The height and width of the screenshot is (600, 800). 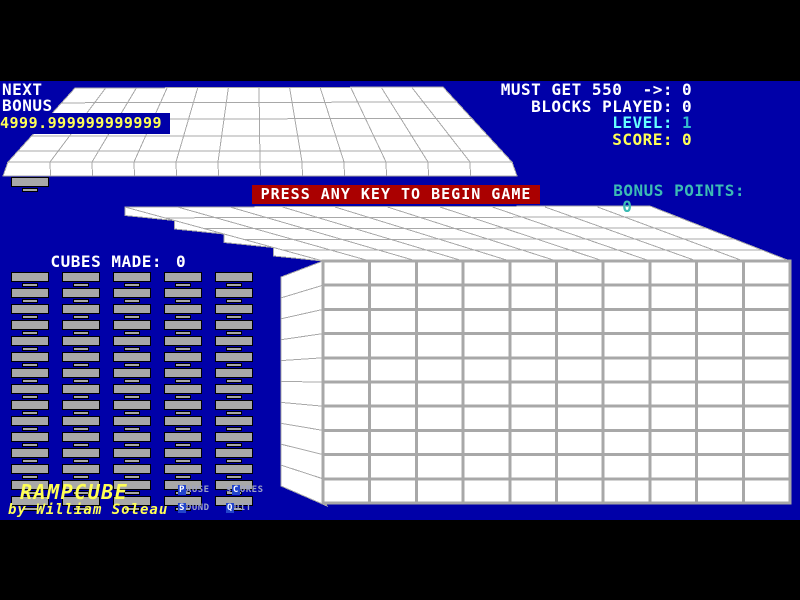 What do you see at coordinates (197, 490) in the screenshot?
I see `menu-post: AUSE` at bounding box center [197, 490].